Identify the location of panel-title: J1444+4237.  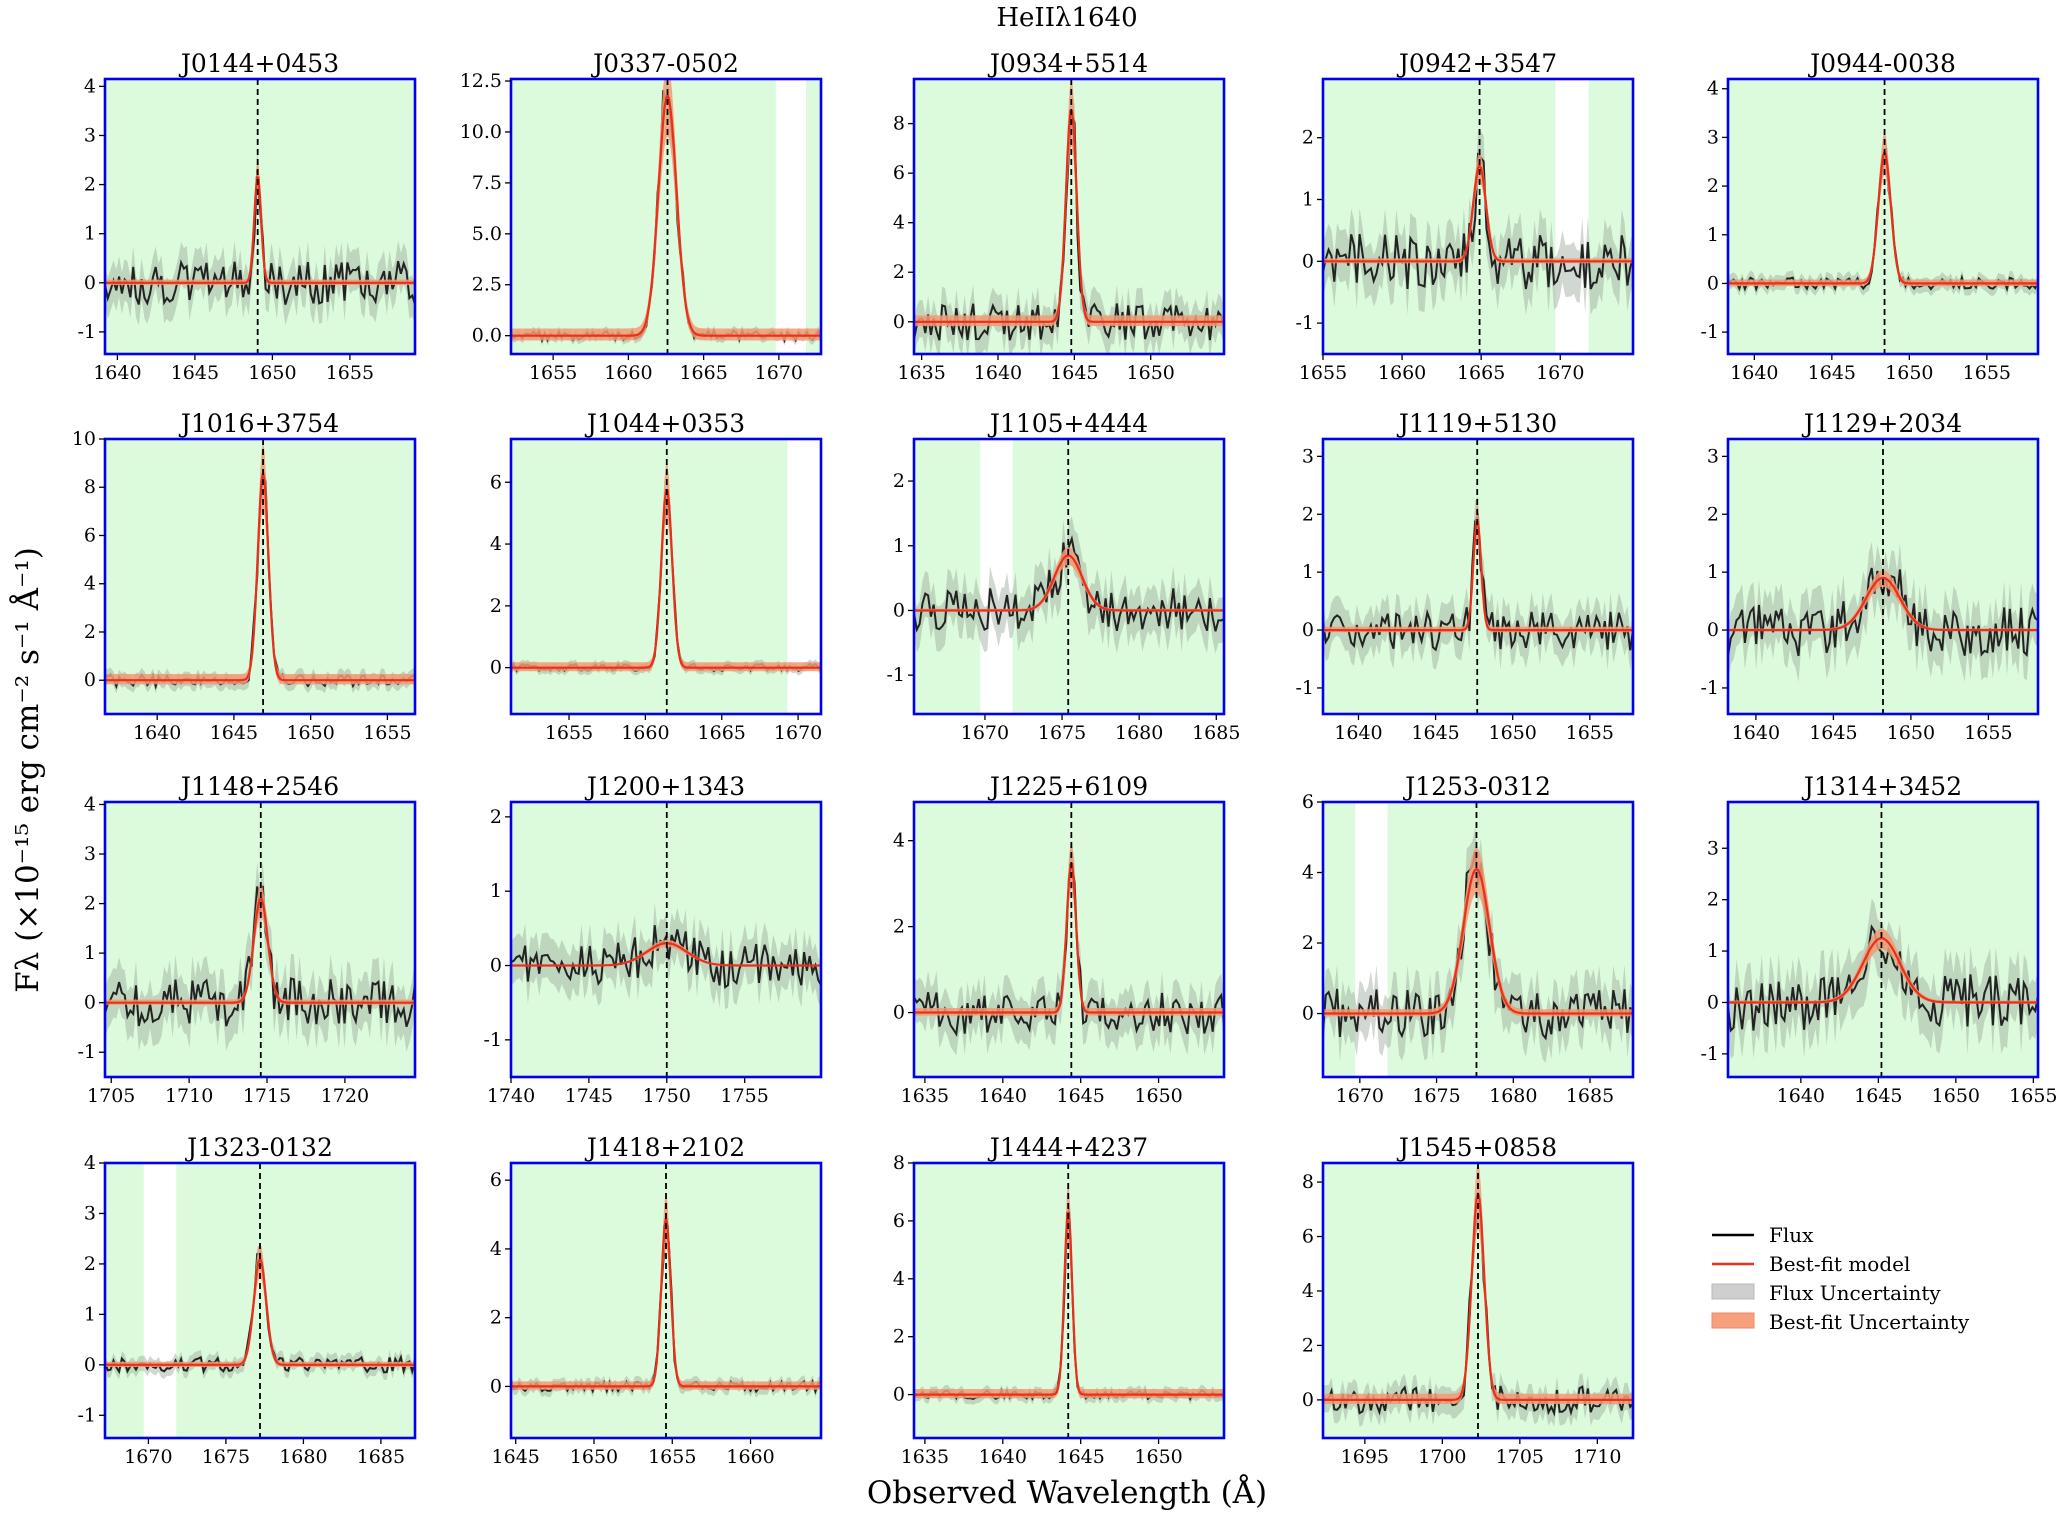
(1067, 1147).